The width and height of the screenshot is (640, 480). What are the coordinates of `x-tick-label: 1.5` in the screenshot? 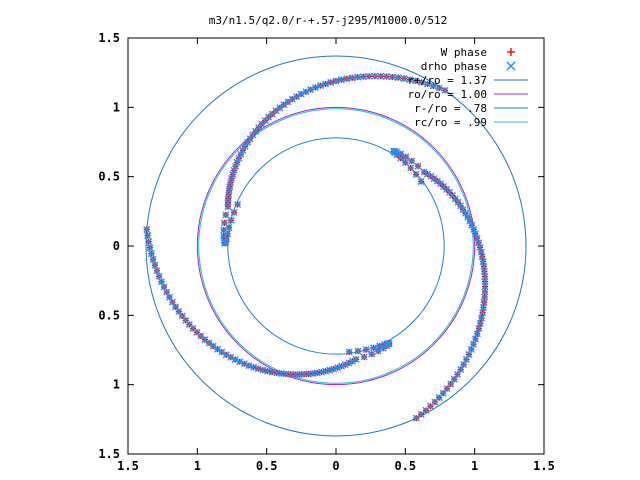 It's located at (544, 466).